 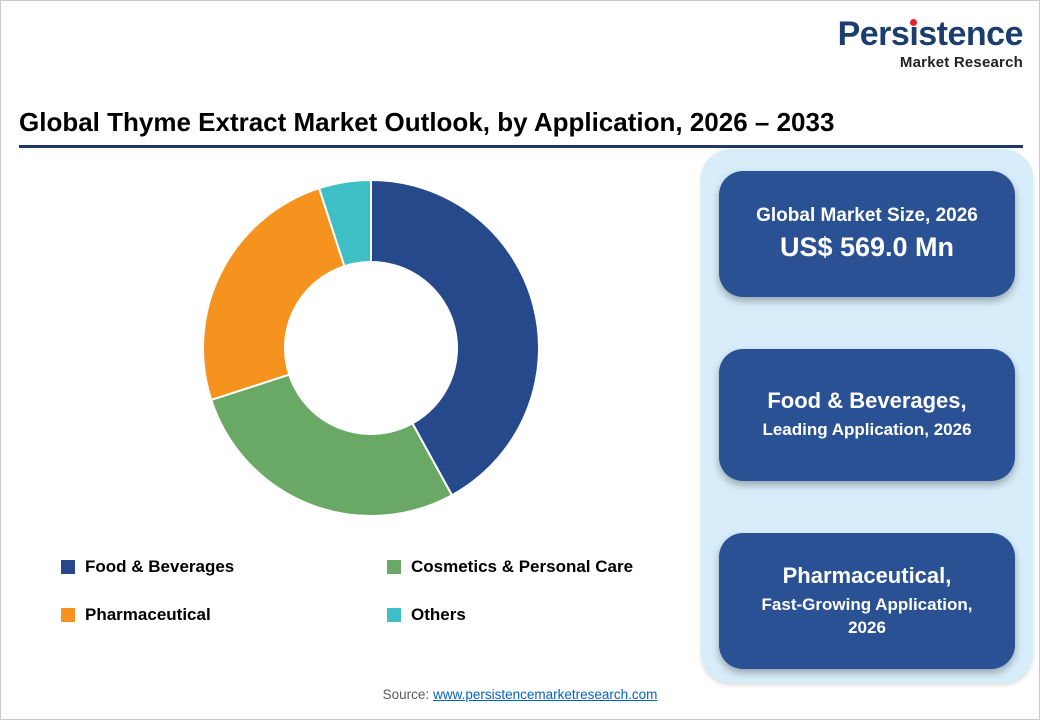 I want to click on market-size-label: Global Market Size, 2026, so click(x=867, y=215).